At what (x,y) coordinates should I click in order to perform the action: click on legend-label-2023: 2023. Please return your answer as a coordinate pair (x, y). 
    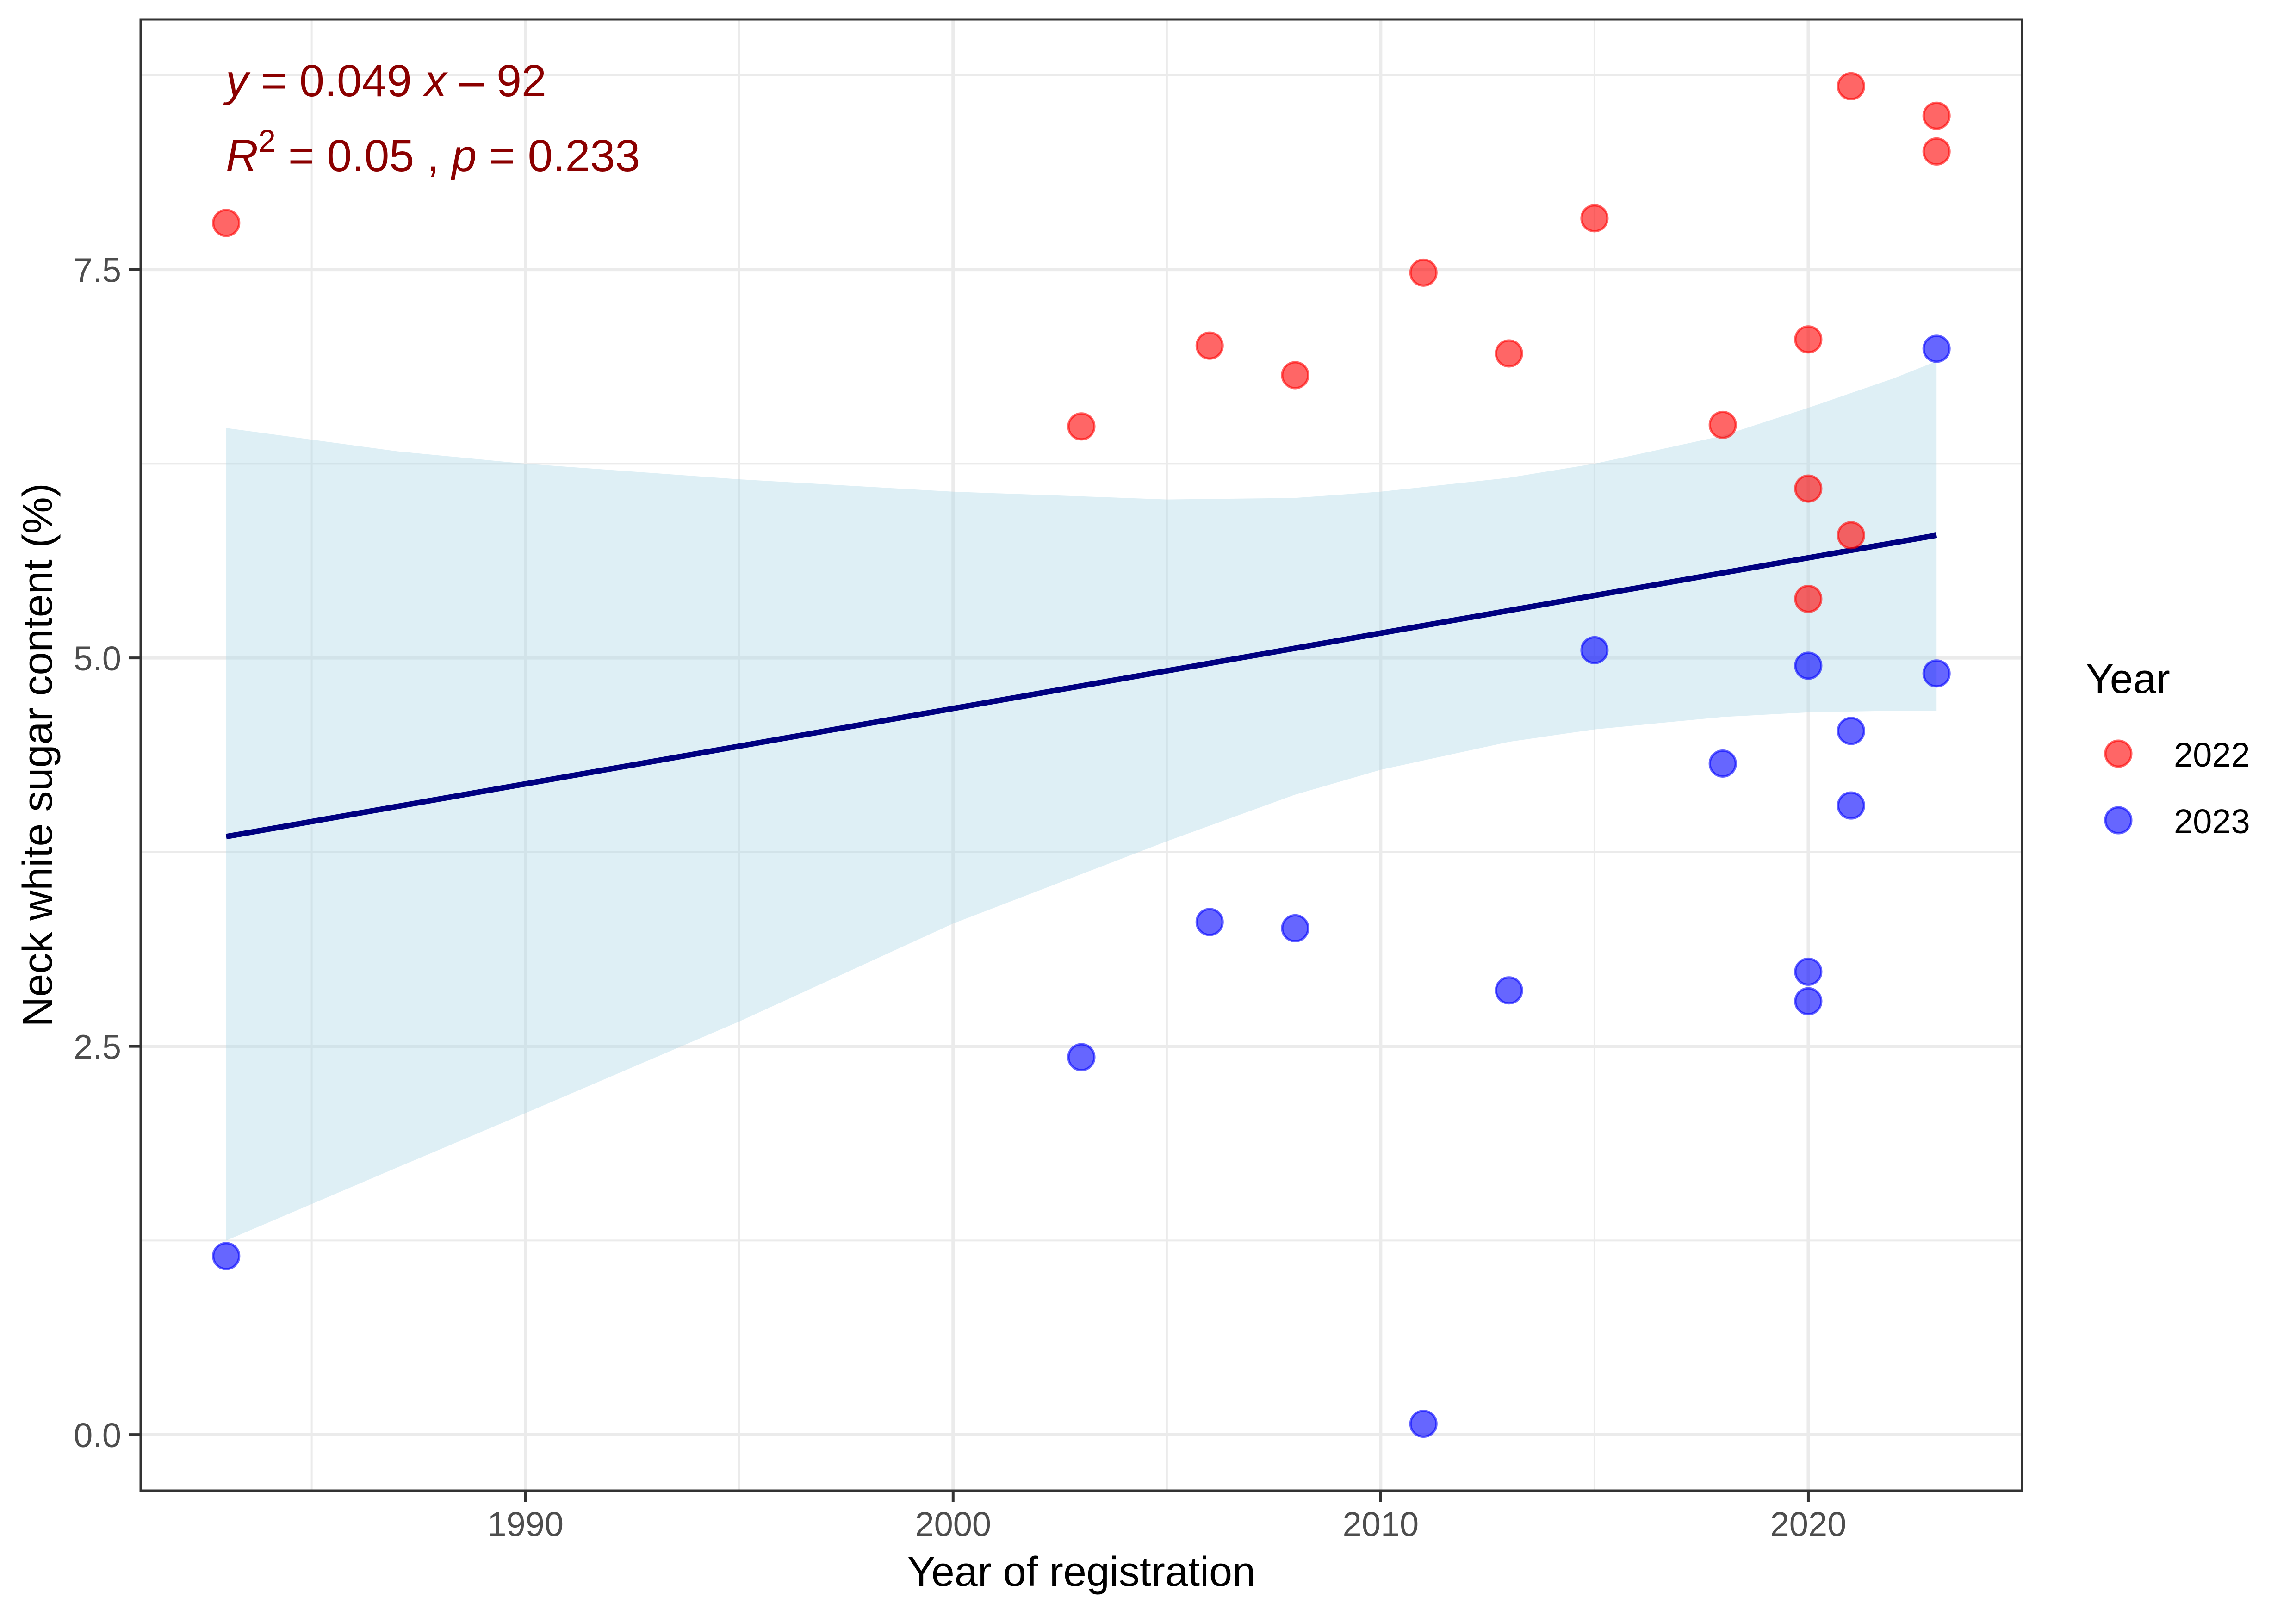
    Looking at the image, I should click on (2212, 822).